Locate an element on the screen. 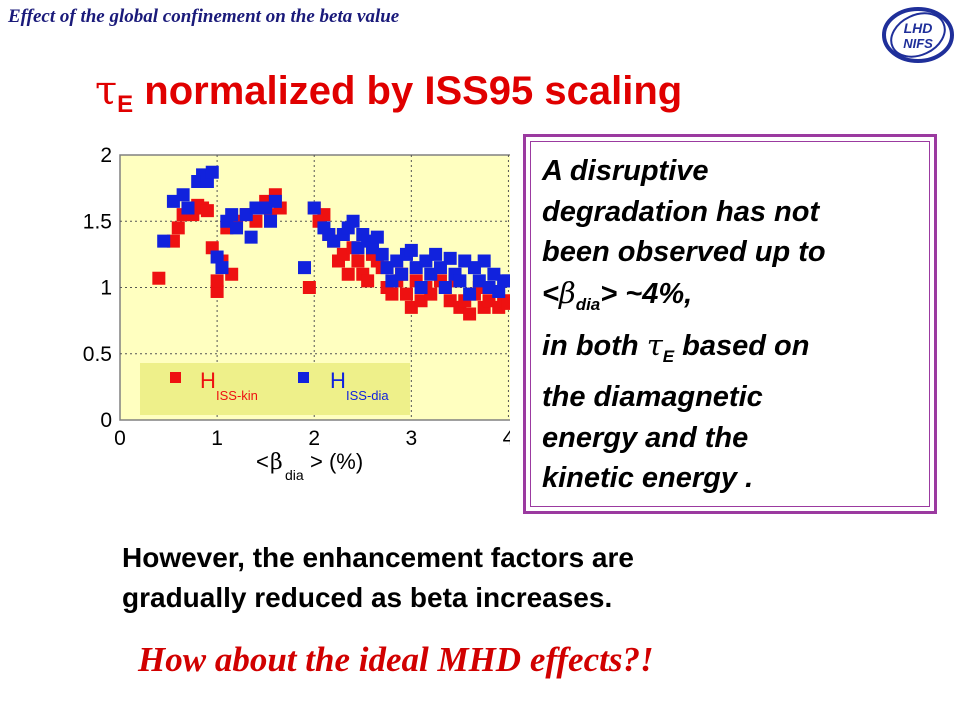  closing-question: How about the ideal MHD effects?! is located at coordinates (396, 659).